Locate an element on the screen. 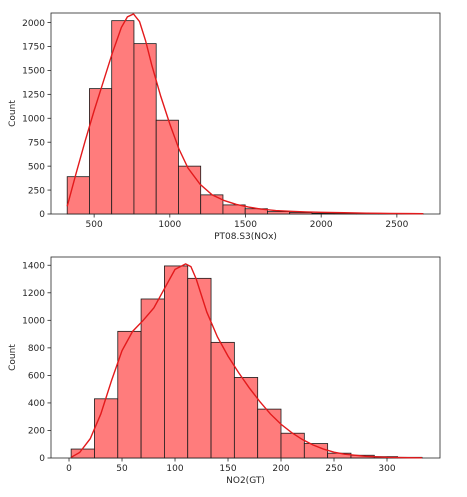  x-tick-label: 100 is located at coordinates (174, 469).